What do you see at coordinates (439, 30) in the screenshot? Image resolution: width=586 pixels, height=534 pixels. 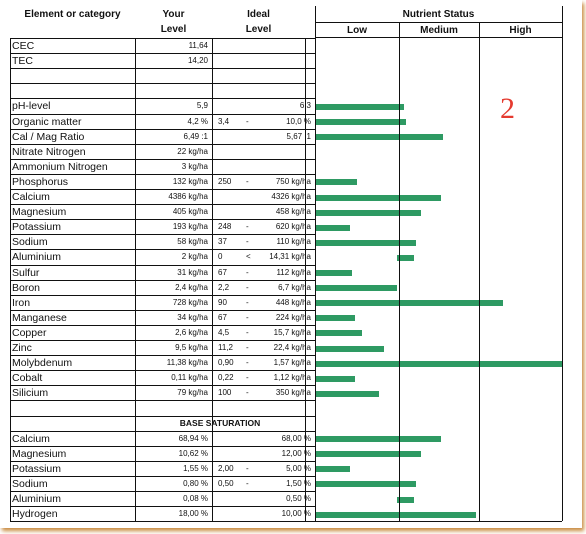 I see `header-medium: Medium` at bounding box center [439, 30].